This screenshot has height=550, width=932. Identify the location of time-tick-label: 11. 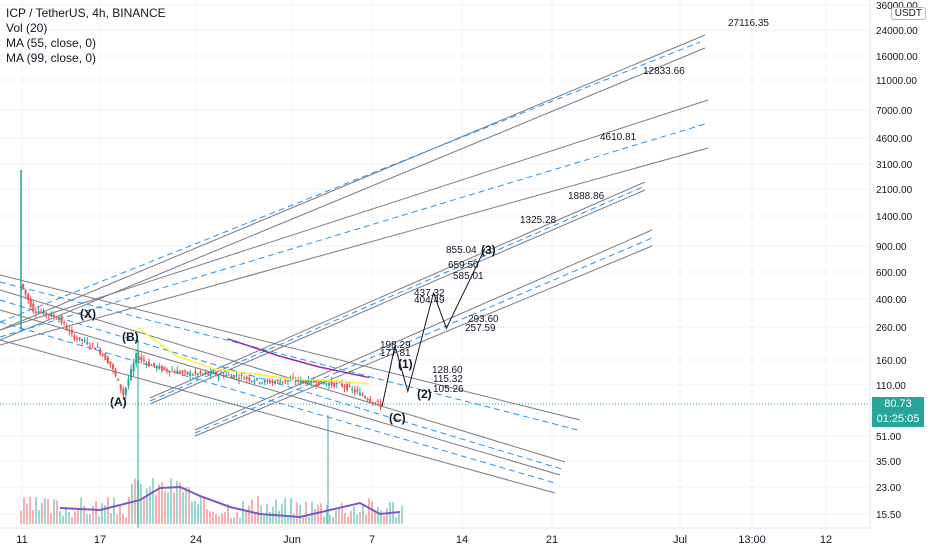
(21, 540).